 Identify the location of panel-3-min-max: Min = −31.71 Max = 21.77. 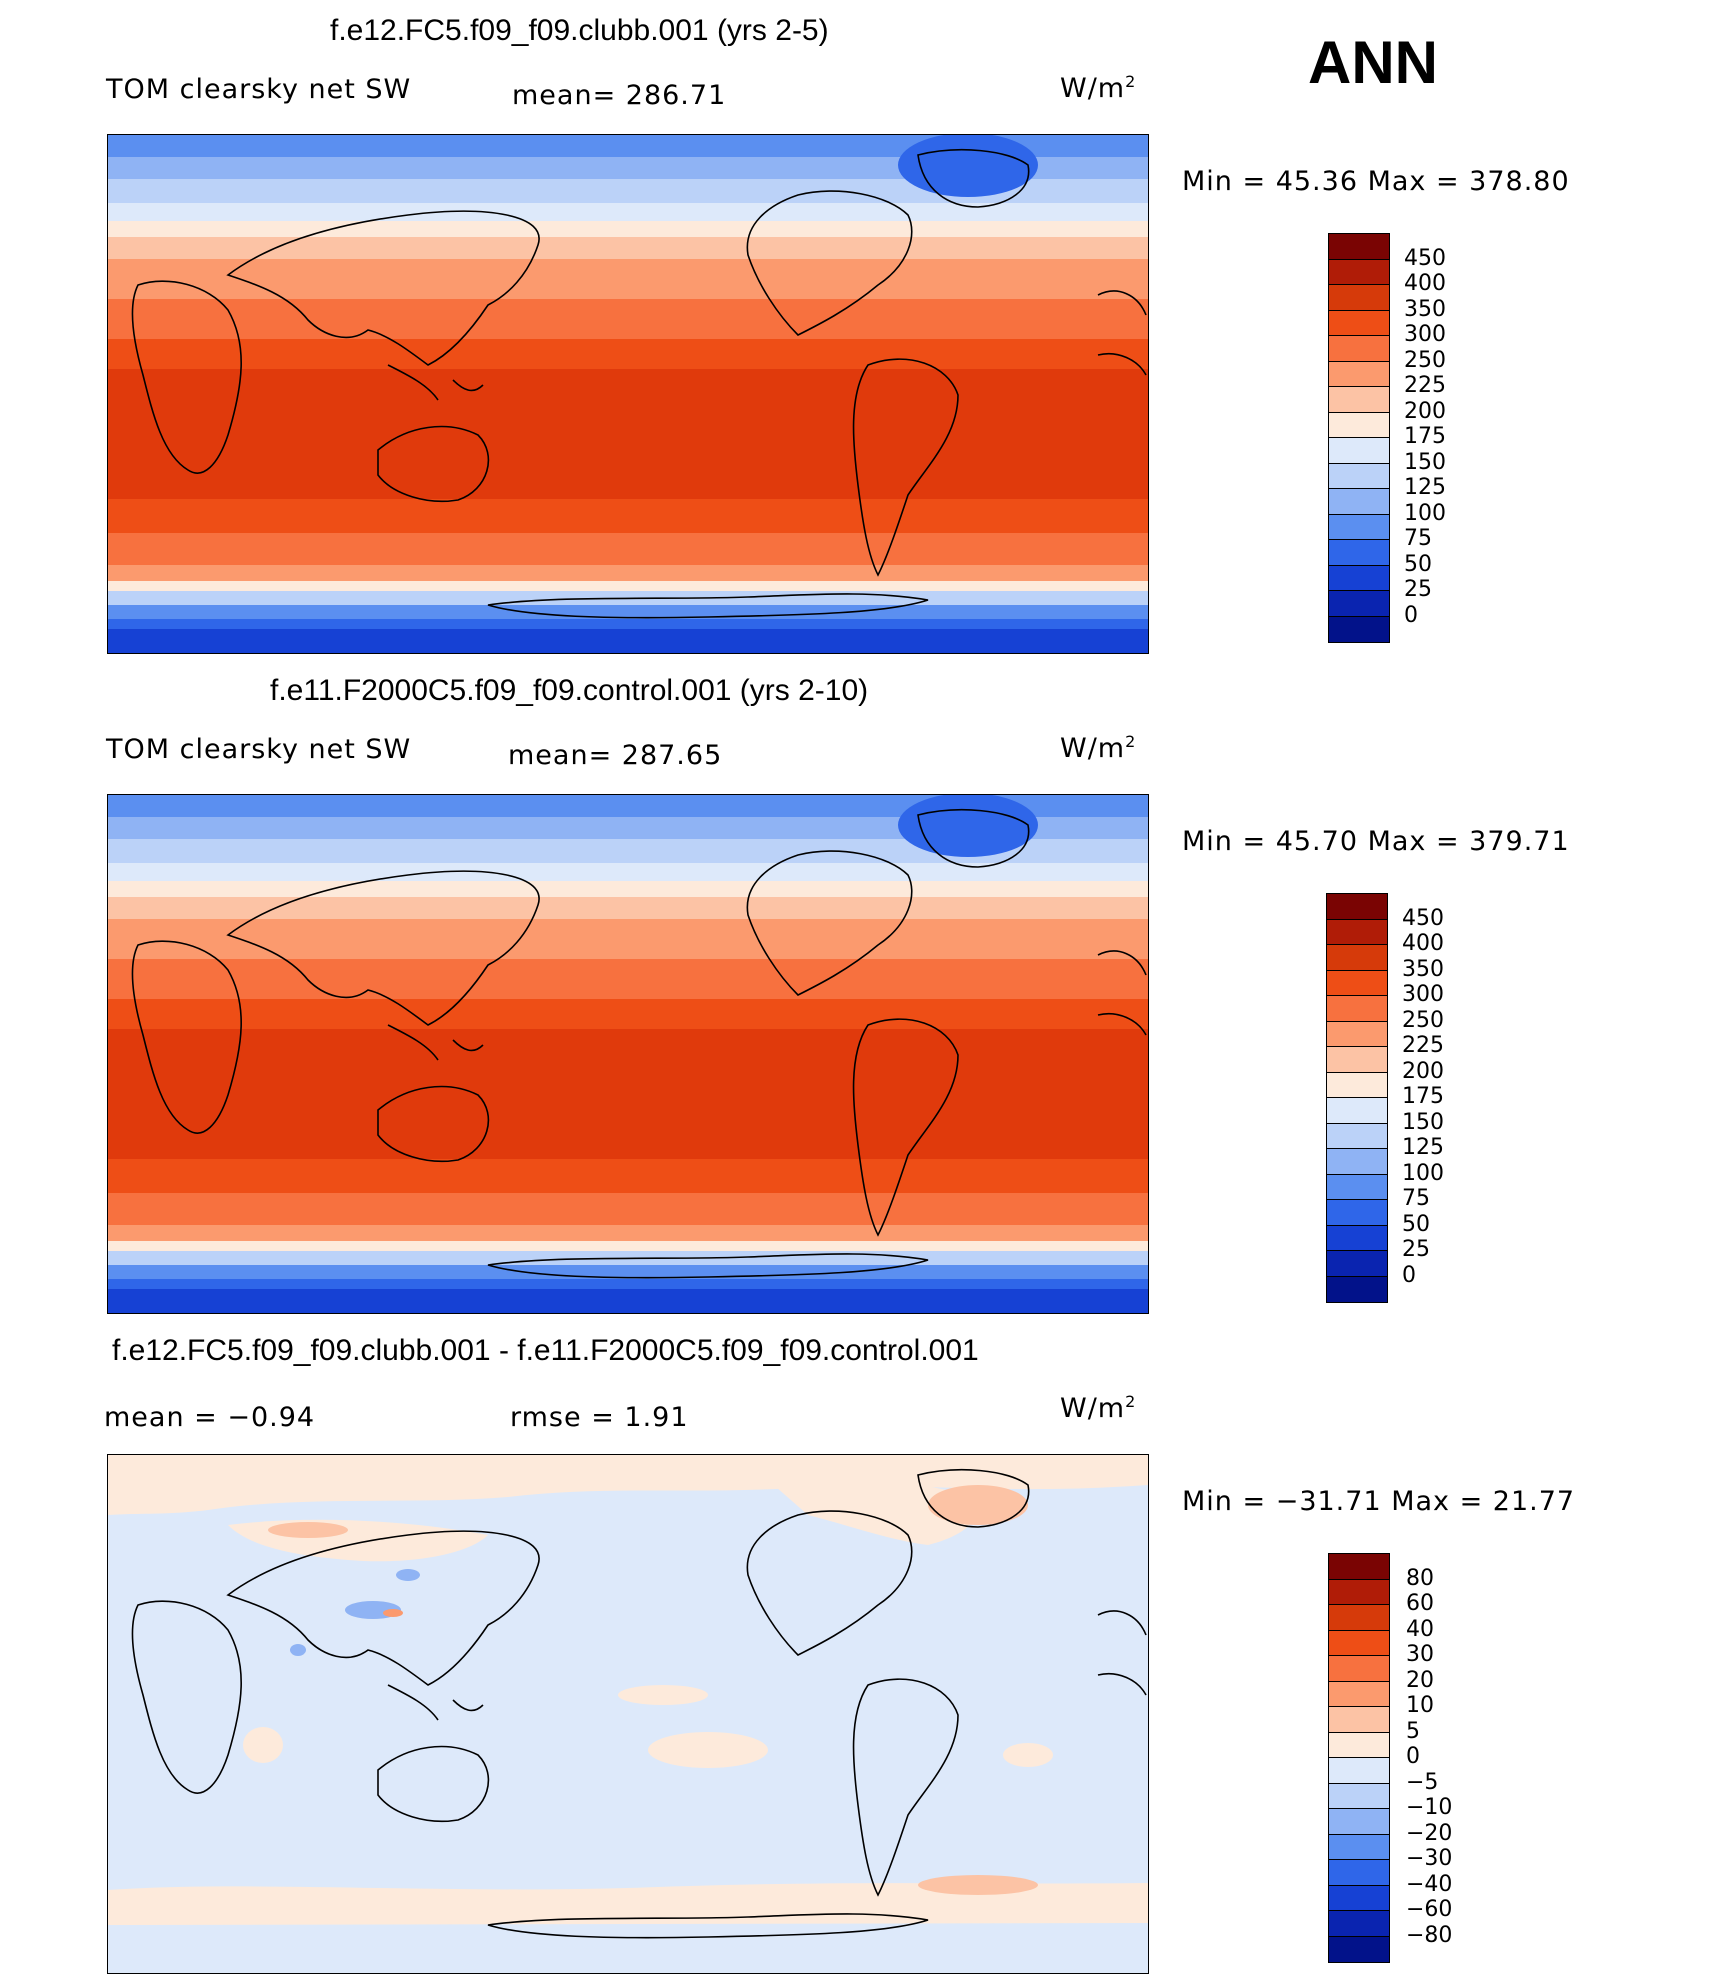
(1379, 1501).